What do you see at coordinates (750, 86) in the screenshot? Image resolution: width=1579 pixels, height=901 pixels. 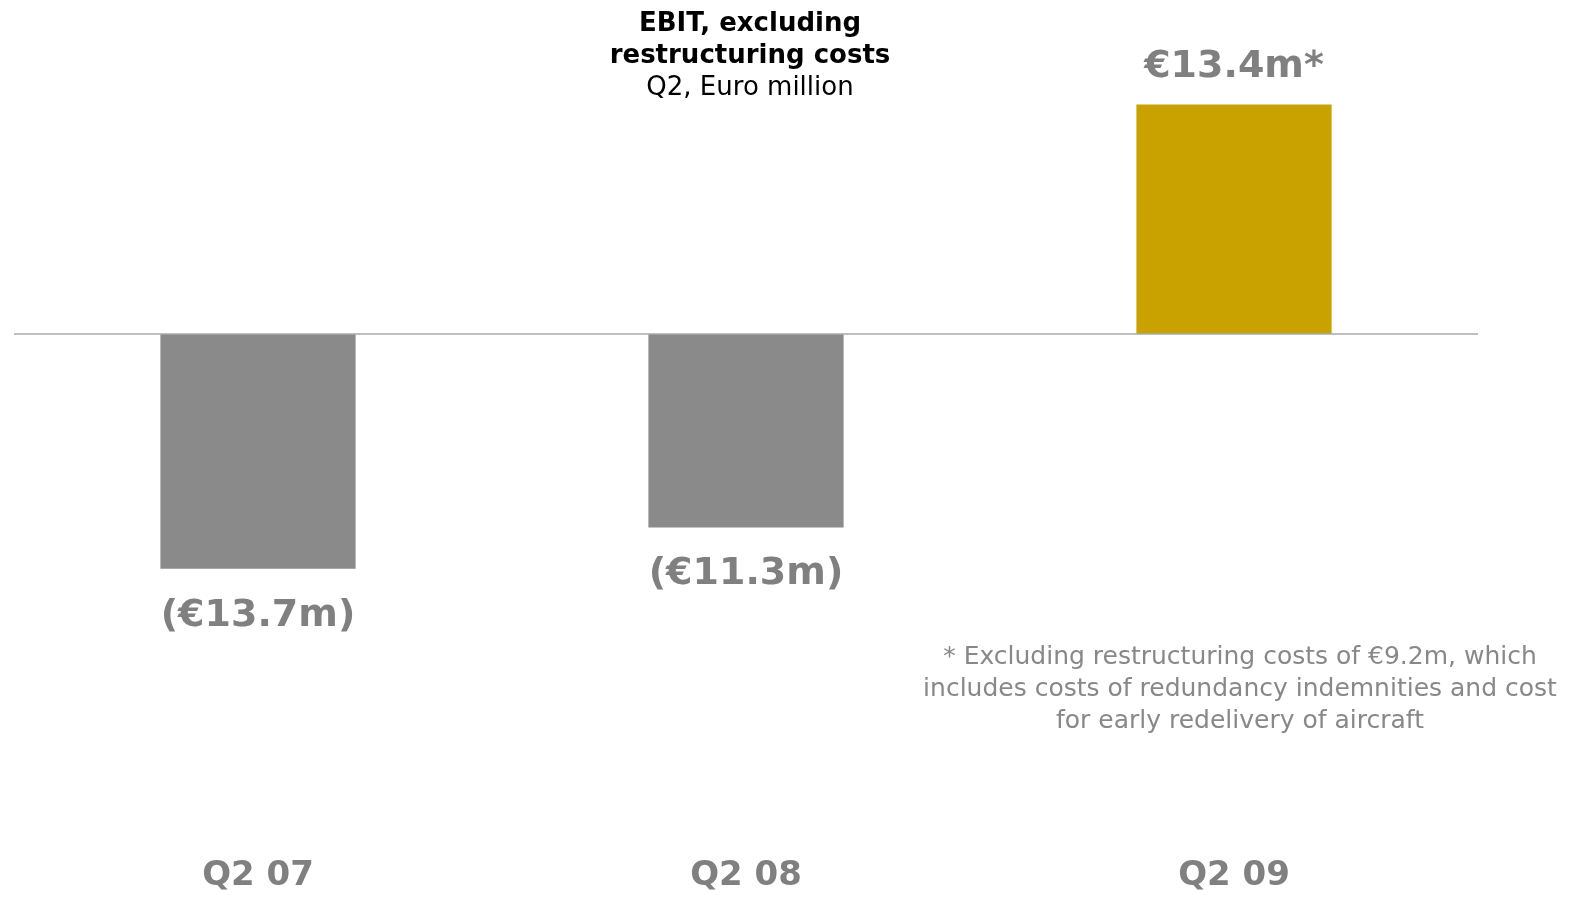 I see `chart-subtitle: Q2, Euro million` at bounding box center [750, 86].